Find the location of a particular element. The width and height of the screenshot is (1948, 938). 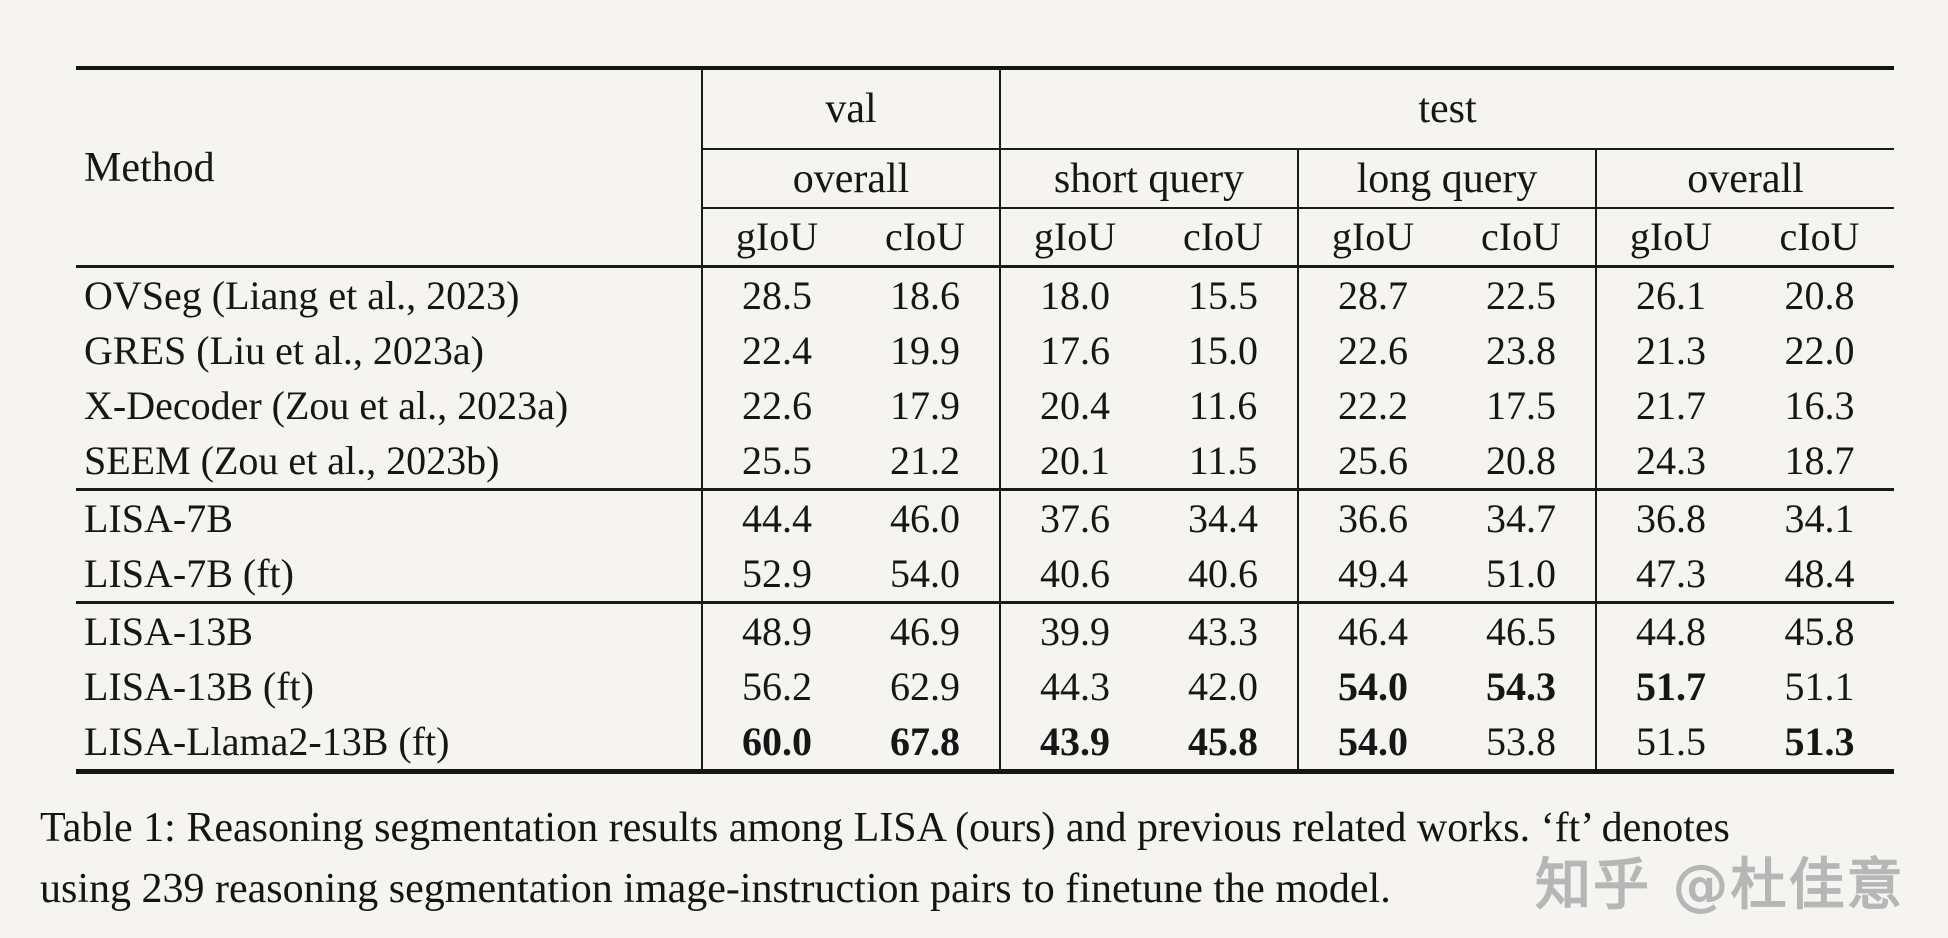

zhihu-watermark: 知乎 @杜佳意 is located at coordinates (1720, 885).